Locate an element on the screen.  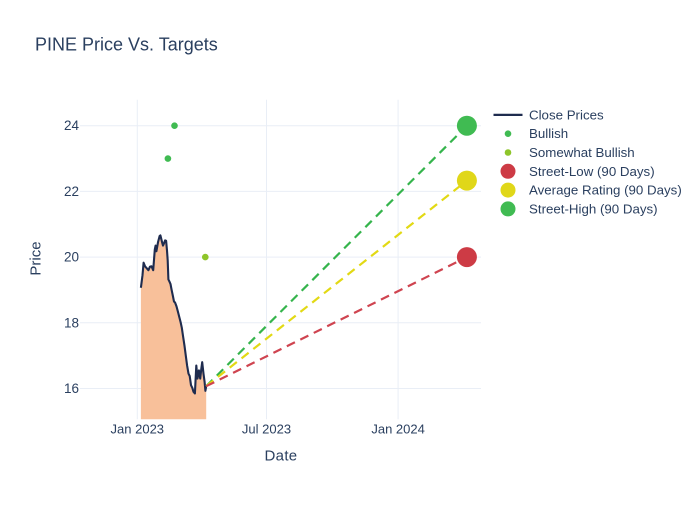
svg-text: Close Prices is located at coordinates (566, 114).